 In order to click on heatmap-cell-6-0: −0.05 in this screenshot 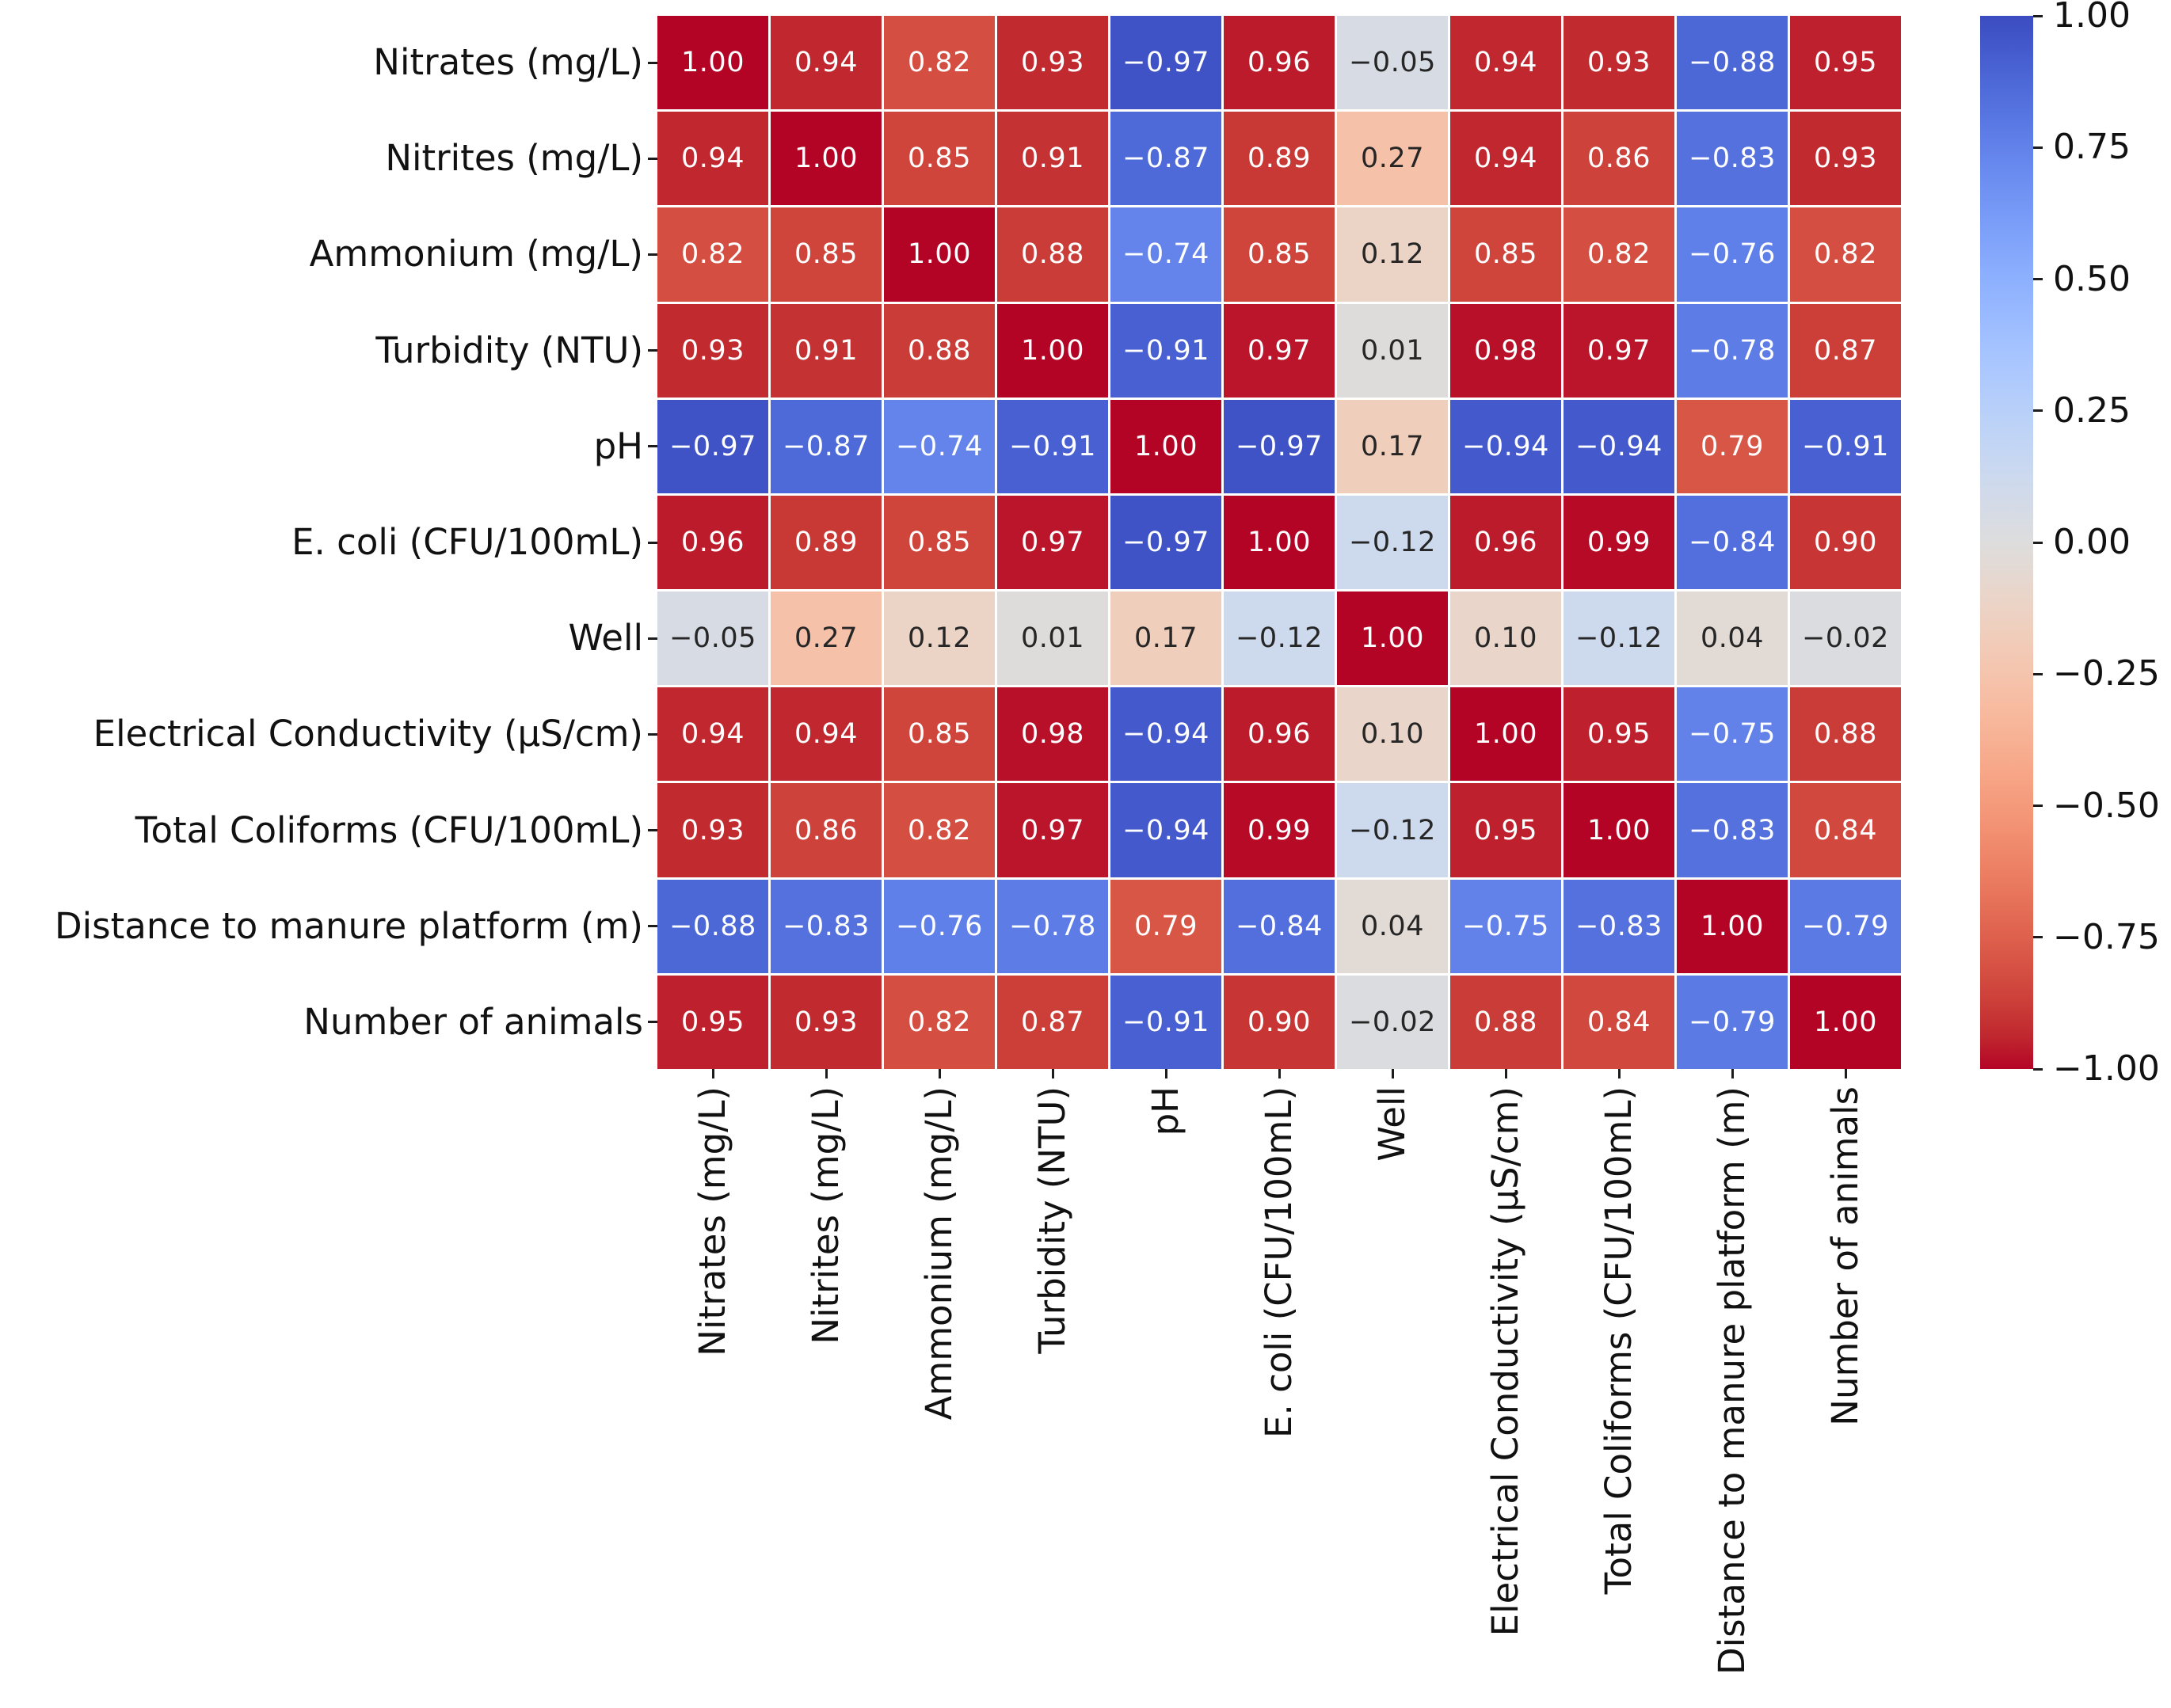, I will do `click(712, 639)`.